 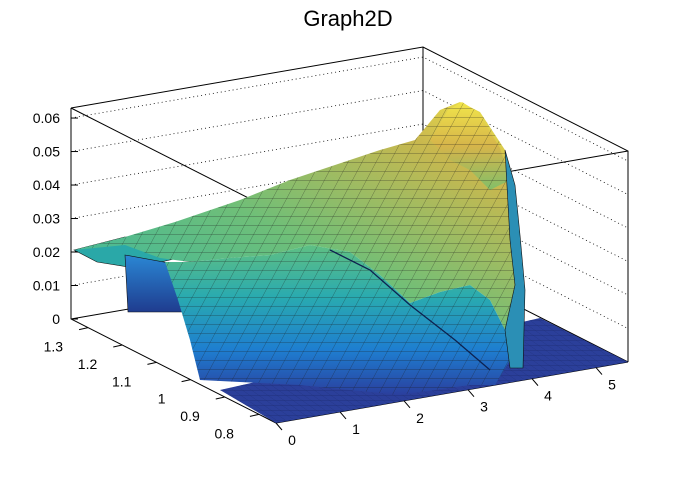 I want to click on surface-valley-ridge, so click(x=410, y=310).